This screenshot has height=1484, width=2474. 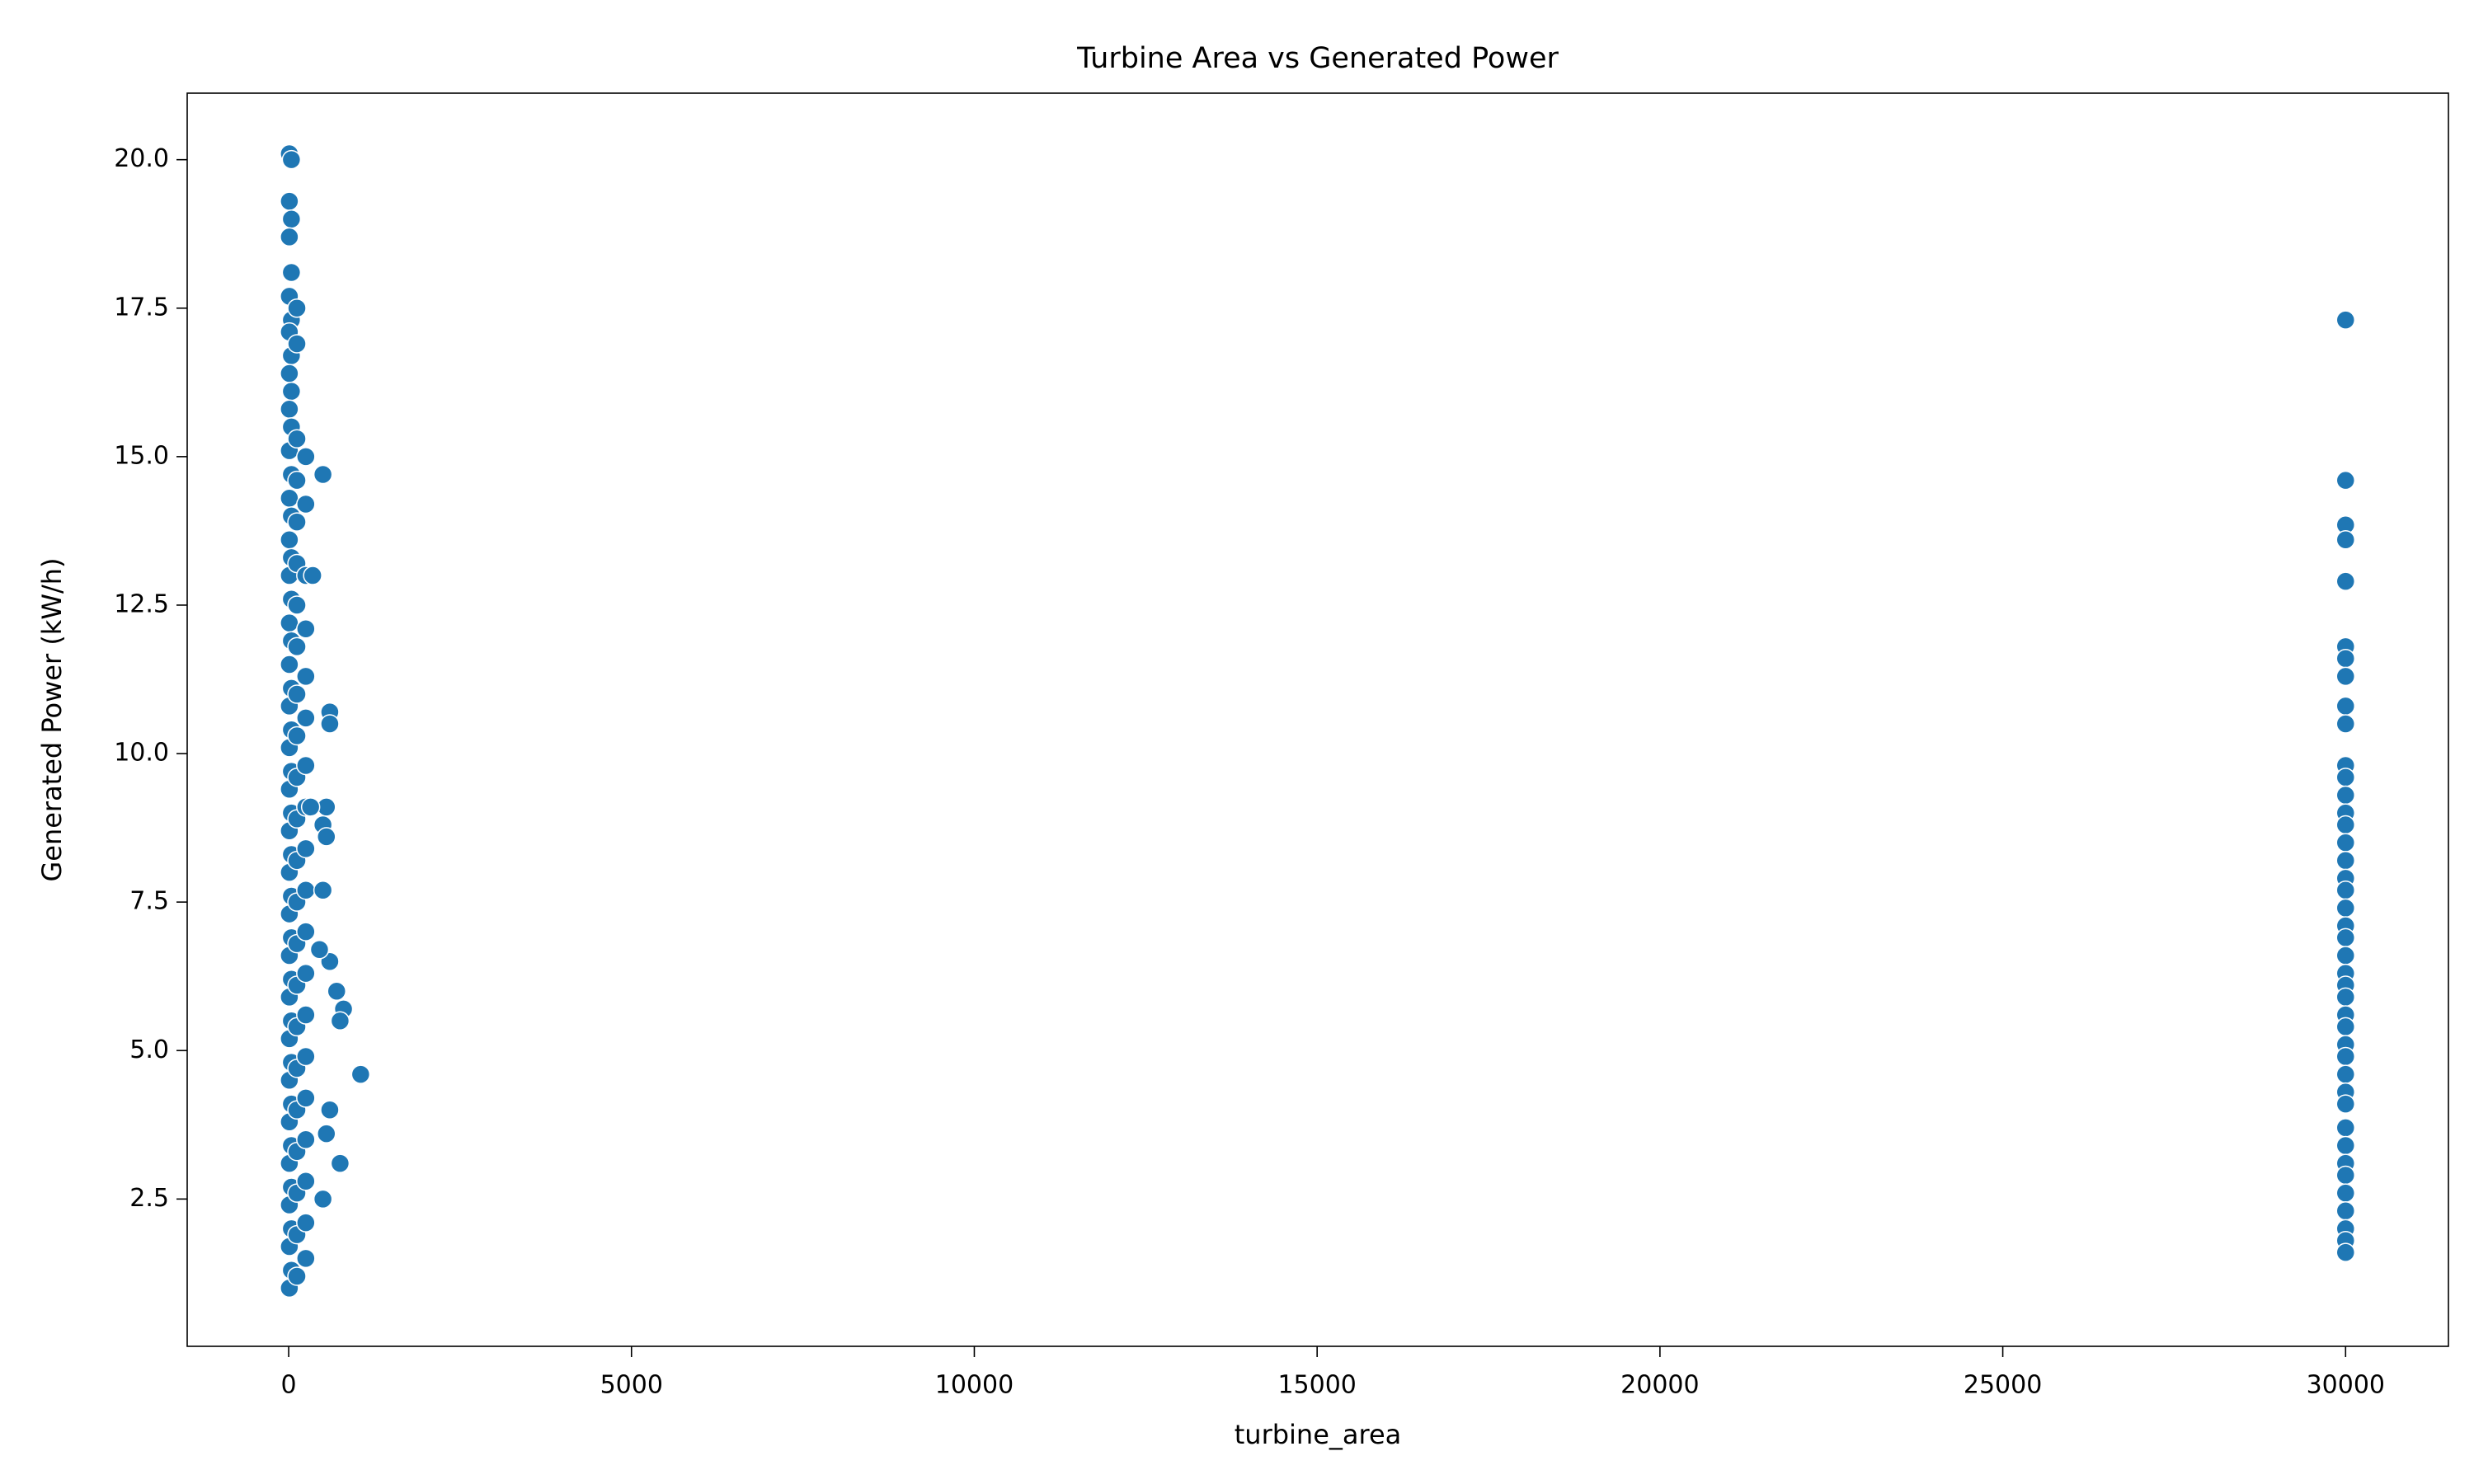 What do you see at coordinates (974, 1385) in the screenshot?
I see `x-tick-label: 10000` at bounding box center [974, 1385].